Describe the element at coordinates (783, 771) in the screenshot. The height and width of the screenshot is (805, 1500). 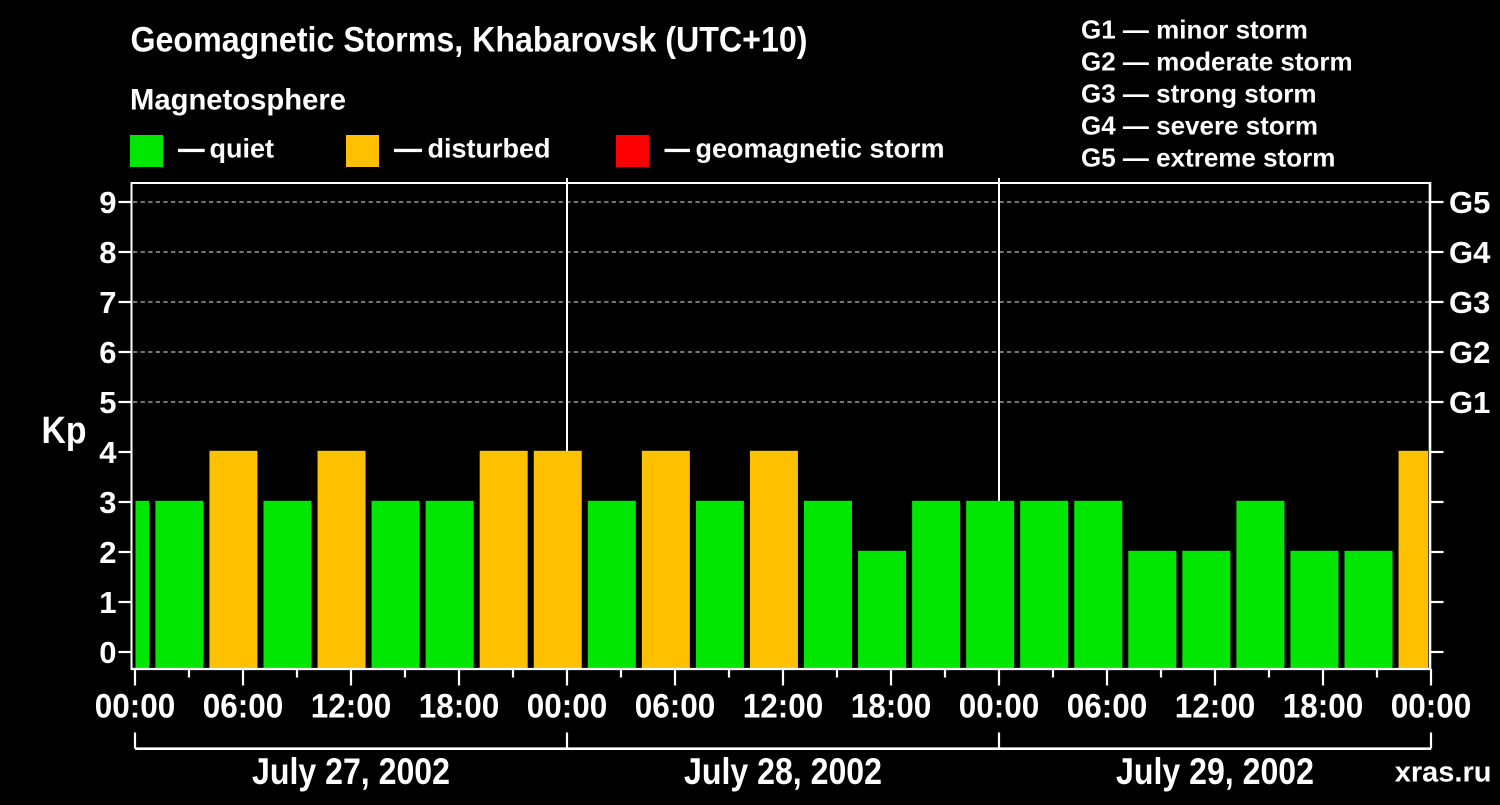
I see `svg-text: July 28, 2002` at that location.